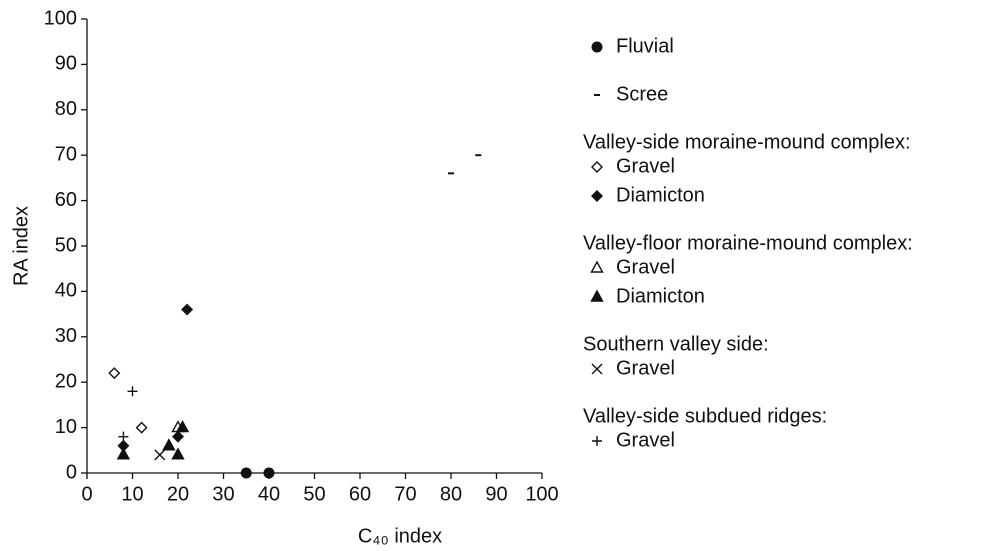  What do you see at coordinates (66, 291) in the screenshot?
I see `y-tick-label: 40` at bounding box center [66, 291].